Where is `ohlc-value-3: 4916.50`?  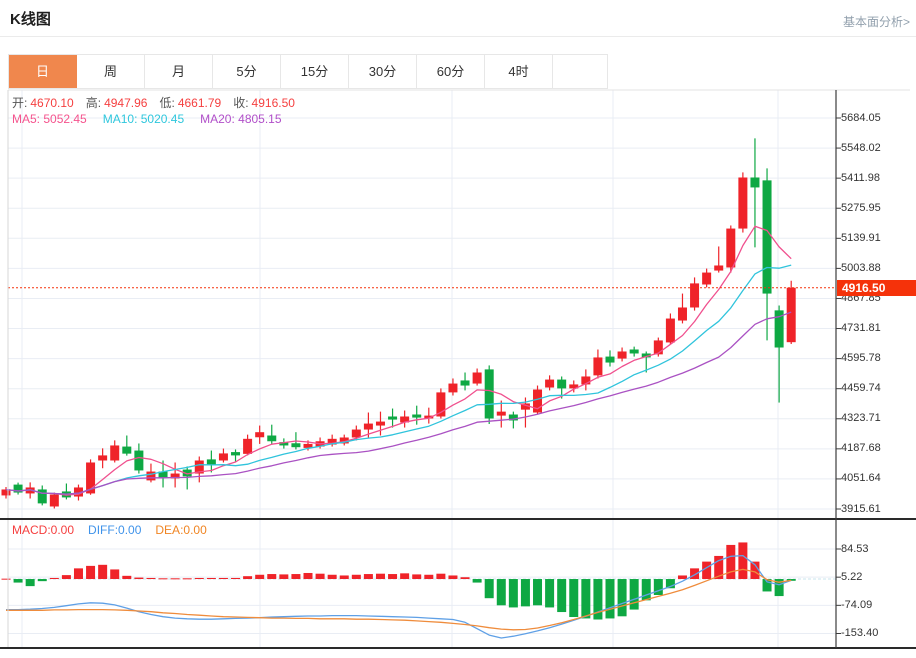
ohlc-value-3: 4916.50 is located at coordinates (273, 103).